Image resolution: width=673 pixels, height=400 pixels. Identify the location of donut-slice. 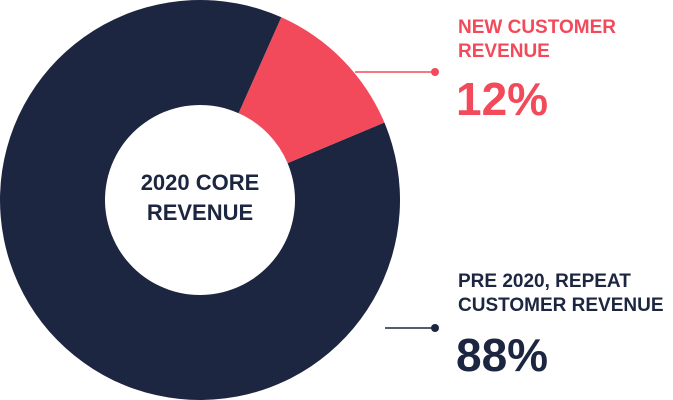
(311, 90).